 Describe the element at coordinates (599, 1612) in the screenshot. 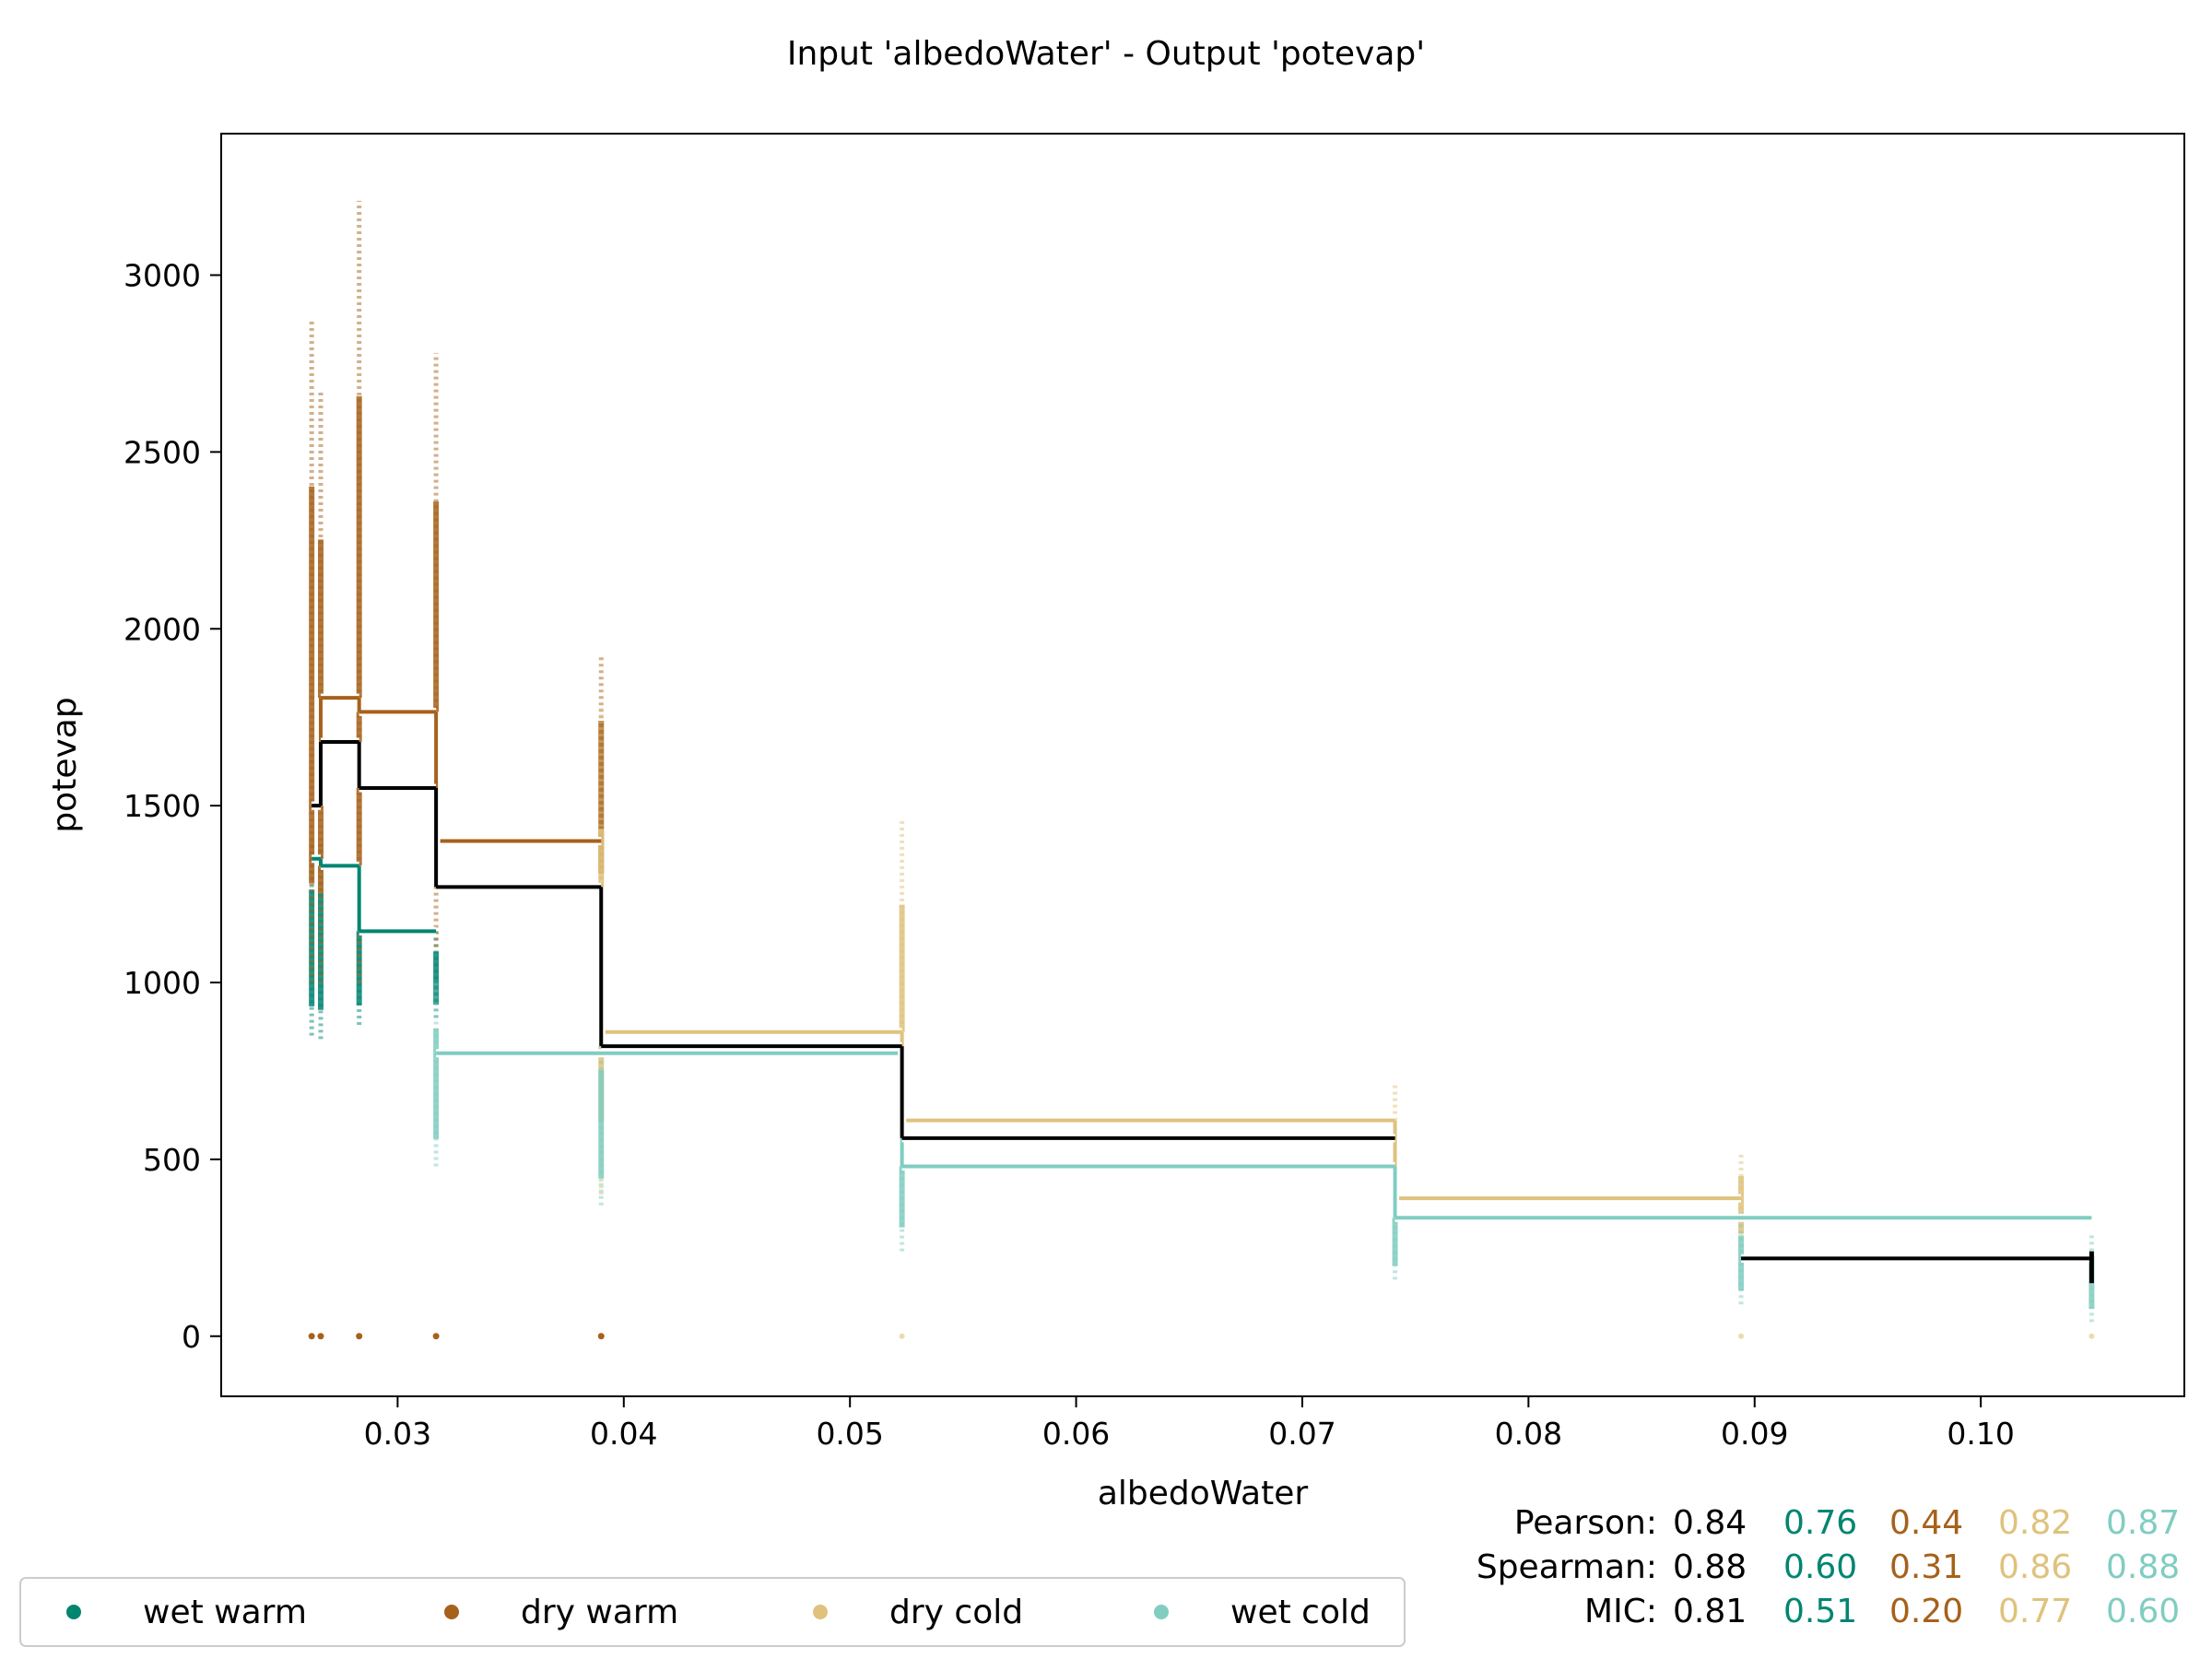

I see `legend-label: dry warm` at that location.